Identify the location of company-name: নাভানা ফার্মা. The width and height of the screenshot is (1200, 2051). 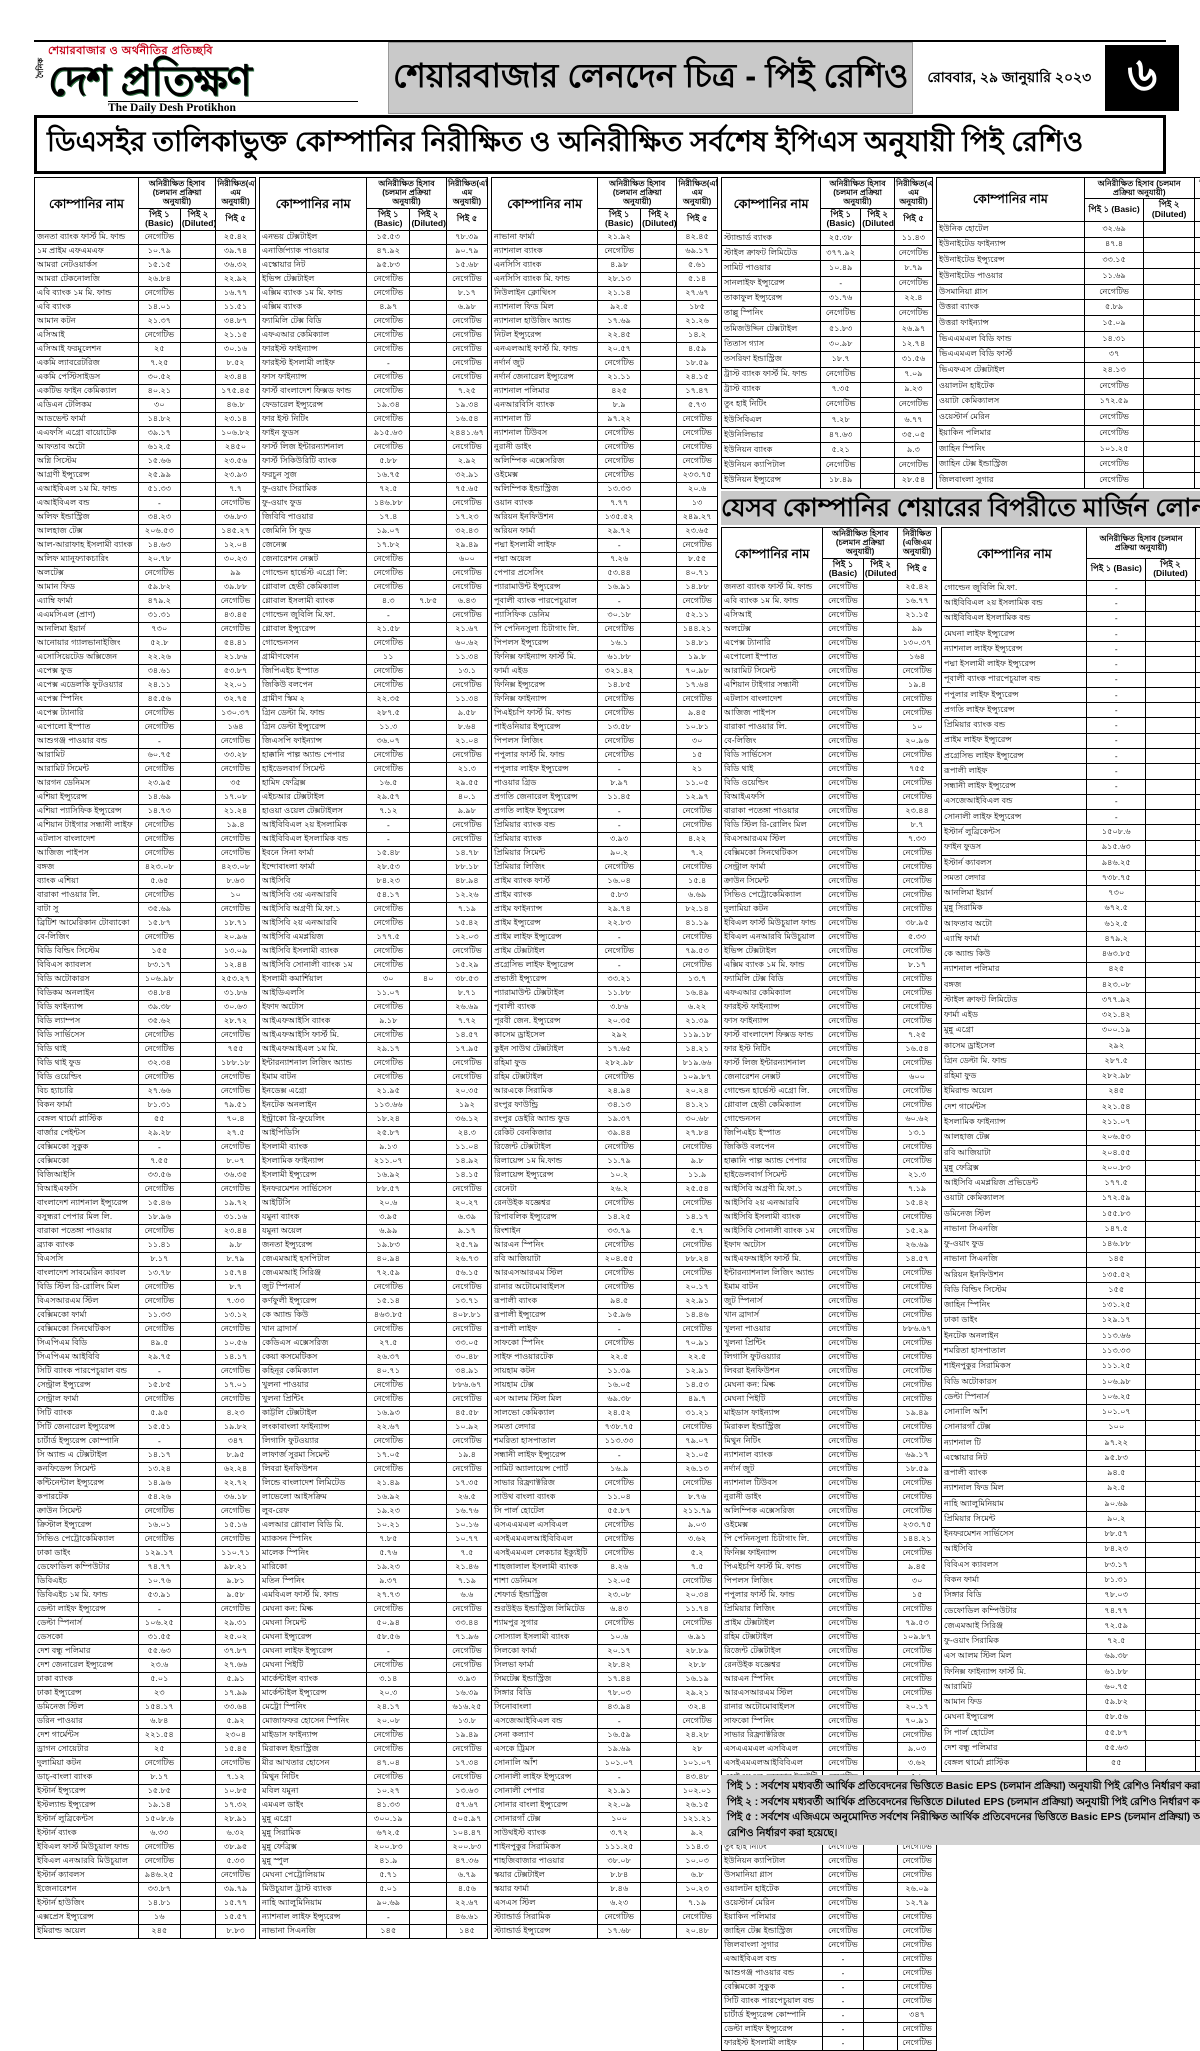
(545, 238).